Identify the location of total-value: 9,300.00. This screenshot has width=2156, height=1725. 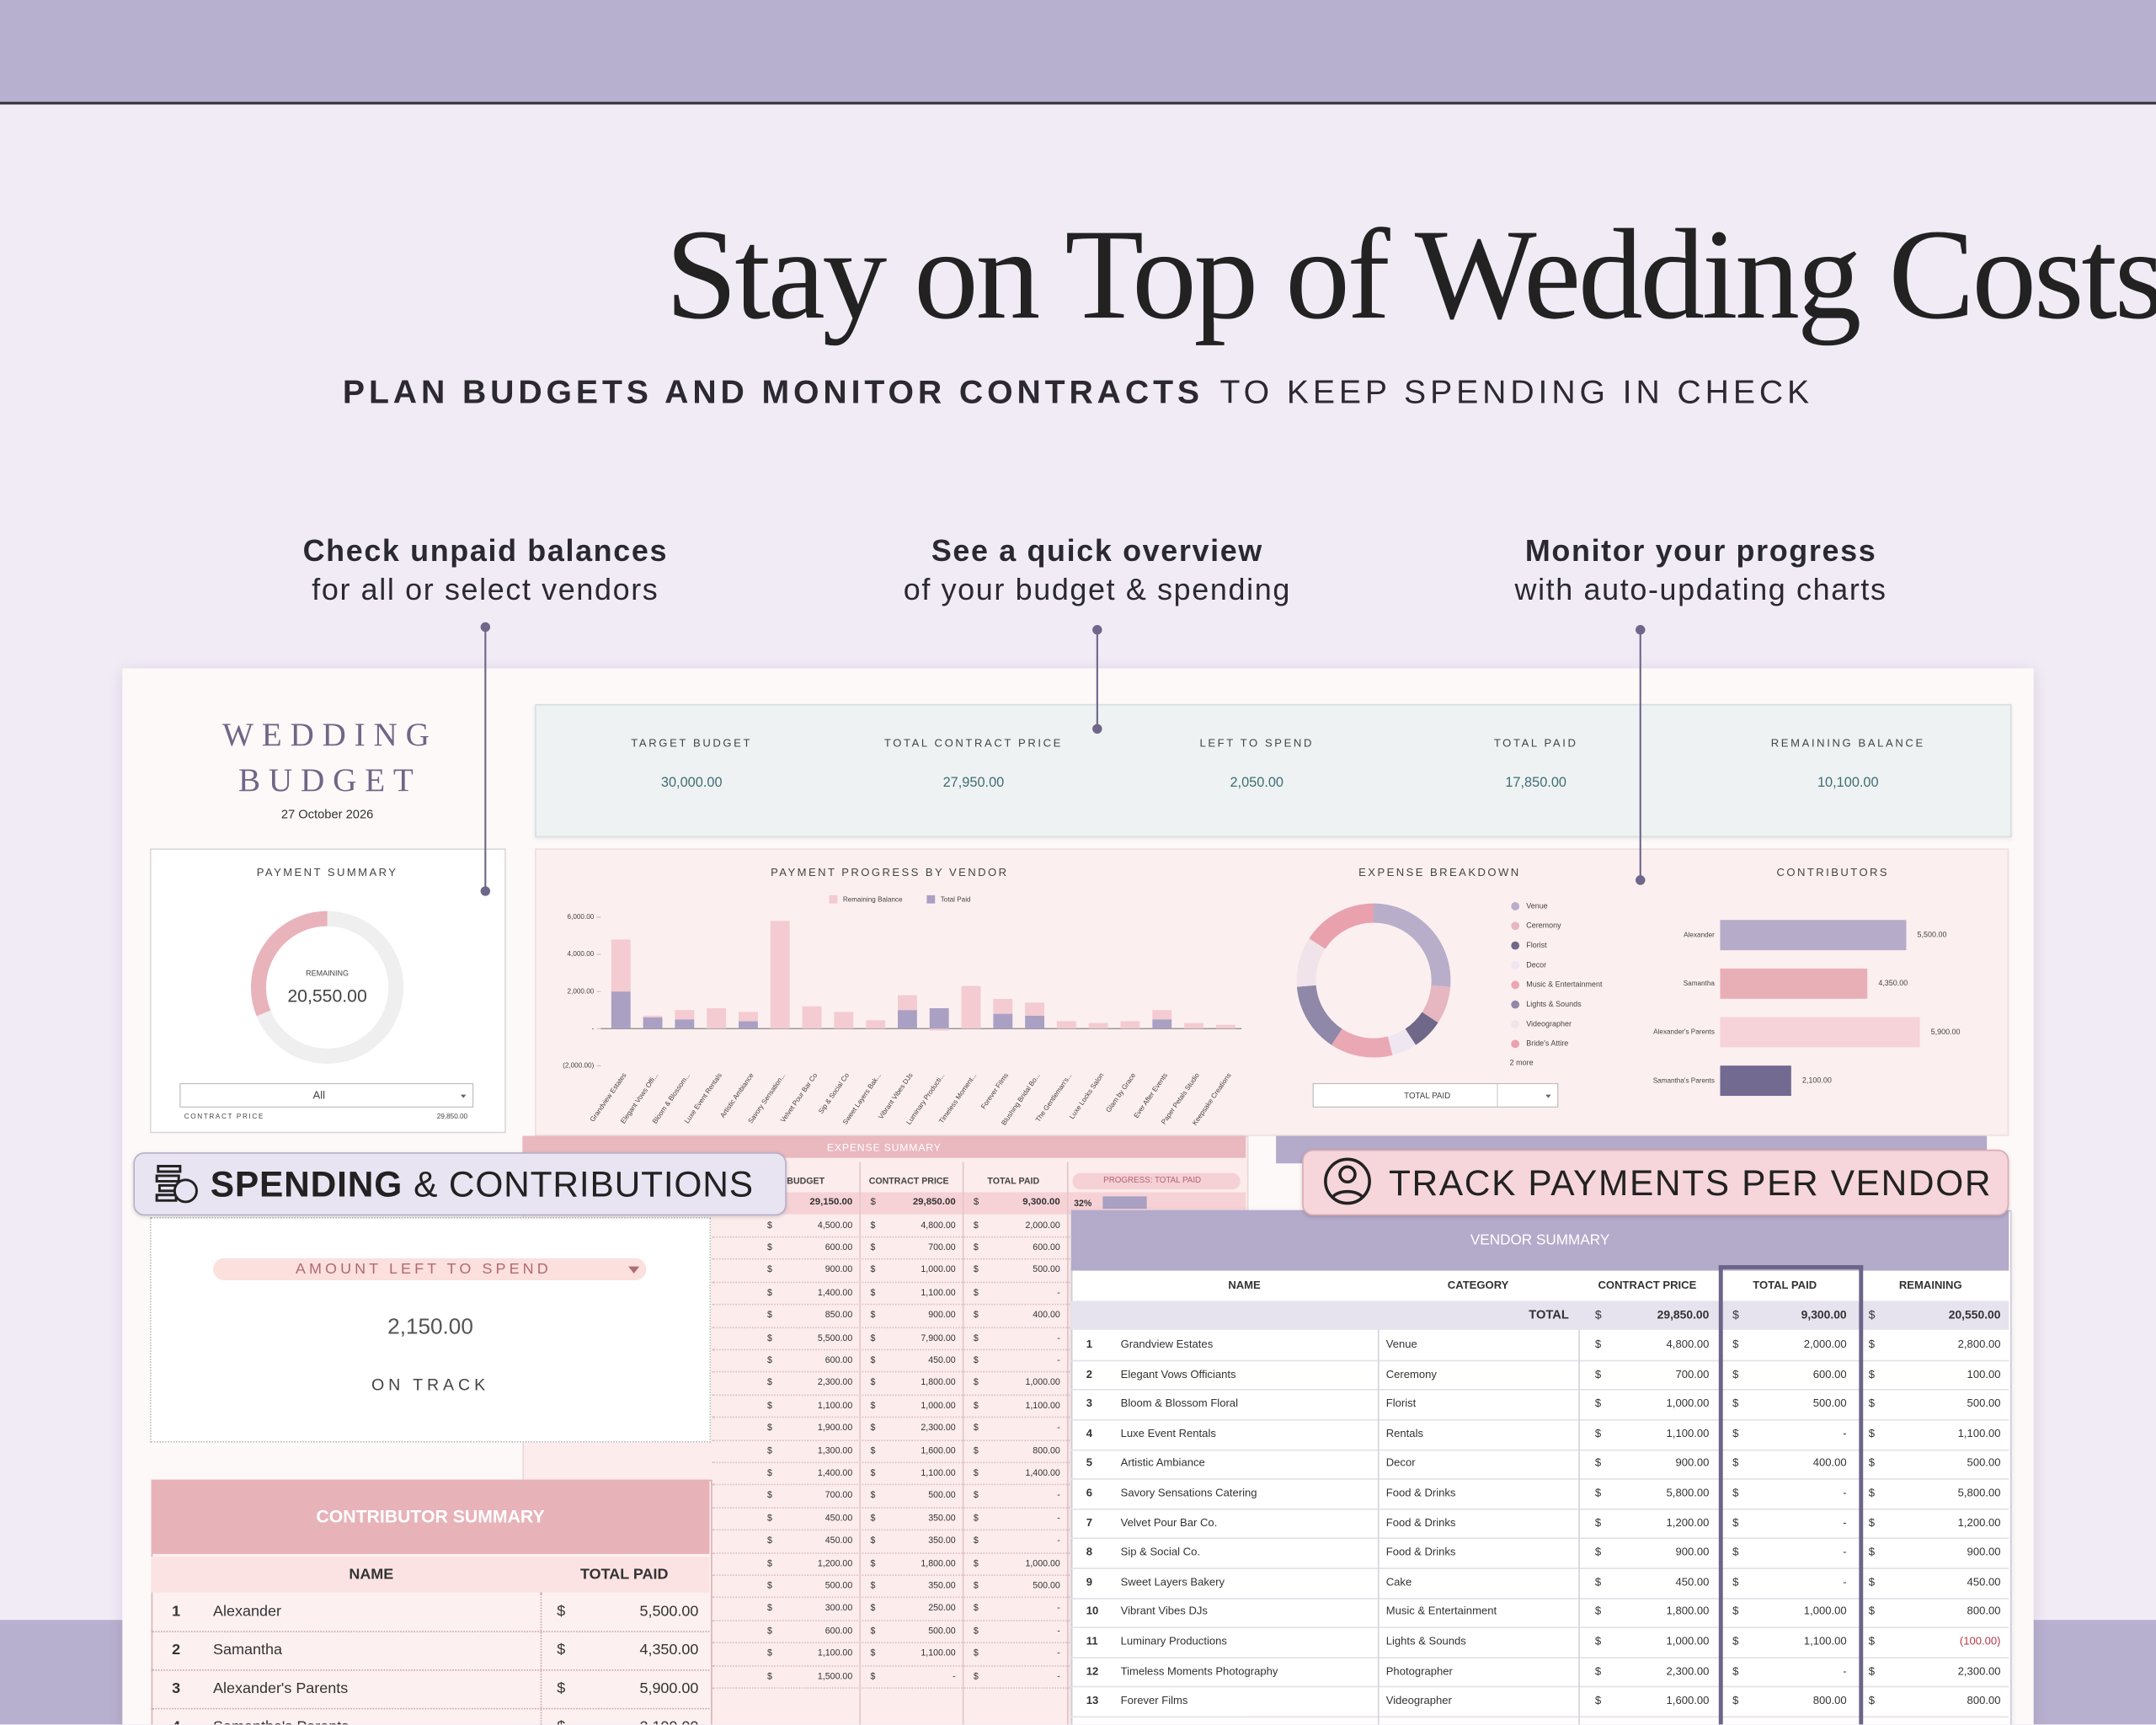
(1824, 1314).